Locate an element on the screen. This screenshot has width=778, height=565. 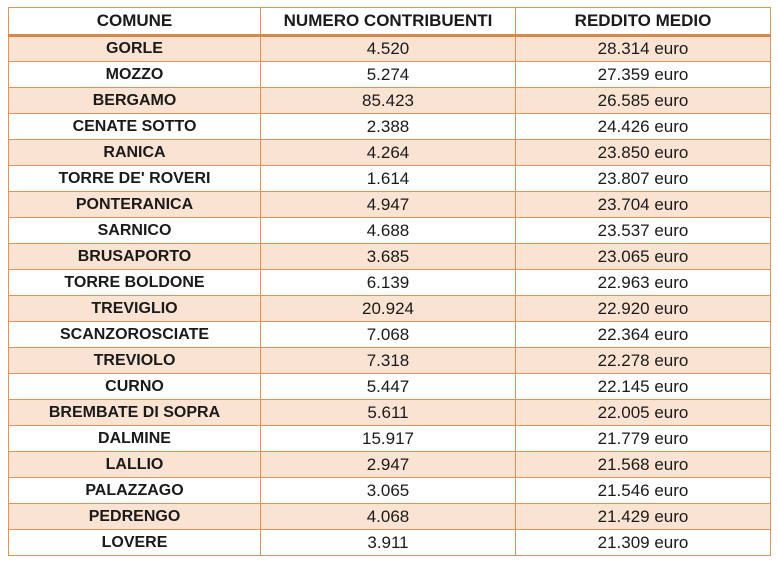
table-row: MOZZO 5.274 27.359 euro is located at coordinates (389, 74).